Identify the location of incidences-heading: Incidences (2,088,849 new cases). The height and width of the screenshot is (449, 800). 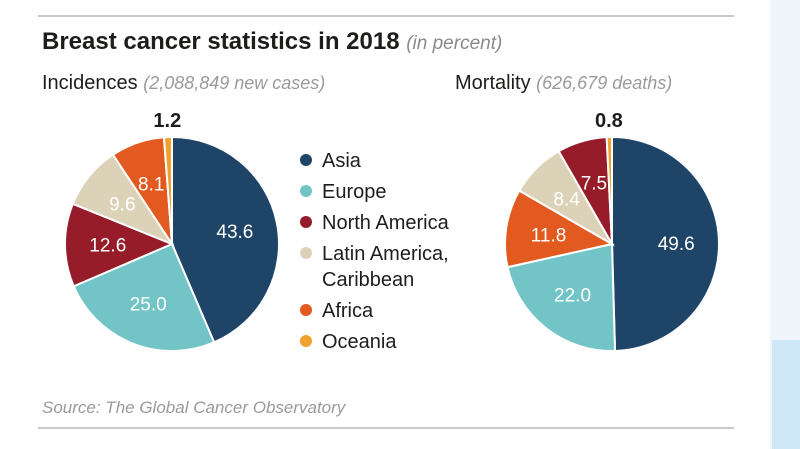
(183, 83).